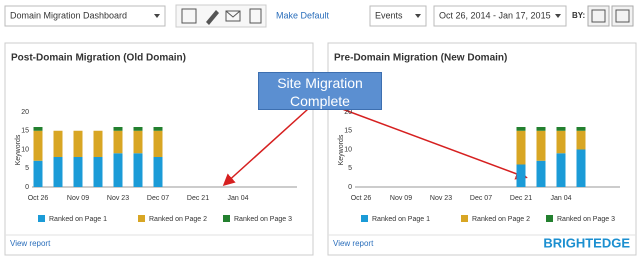  I want to click on chart-title: Post-Domain Migration (Old Domain), so click(98, 58).